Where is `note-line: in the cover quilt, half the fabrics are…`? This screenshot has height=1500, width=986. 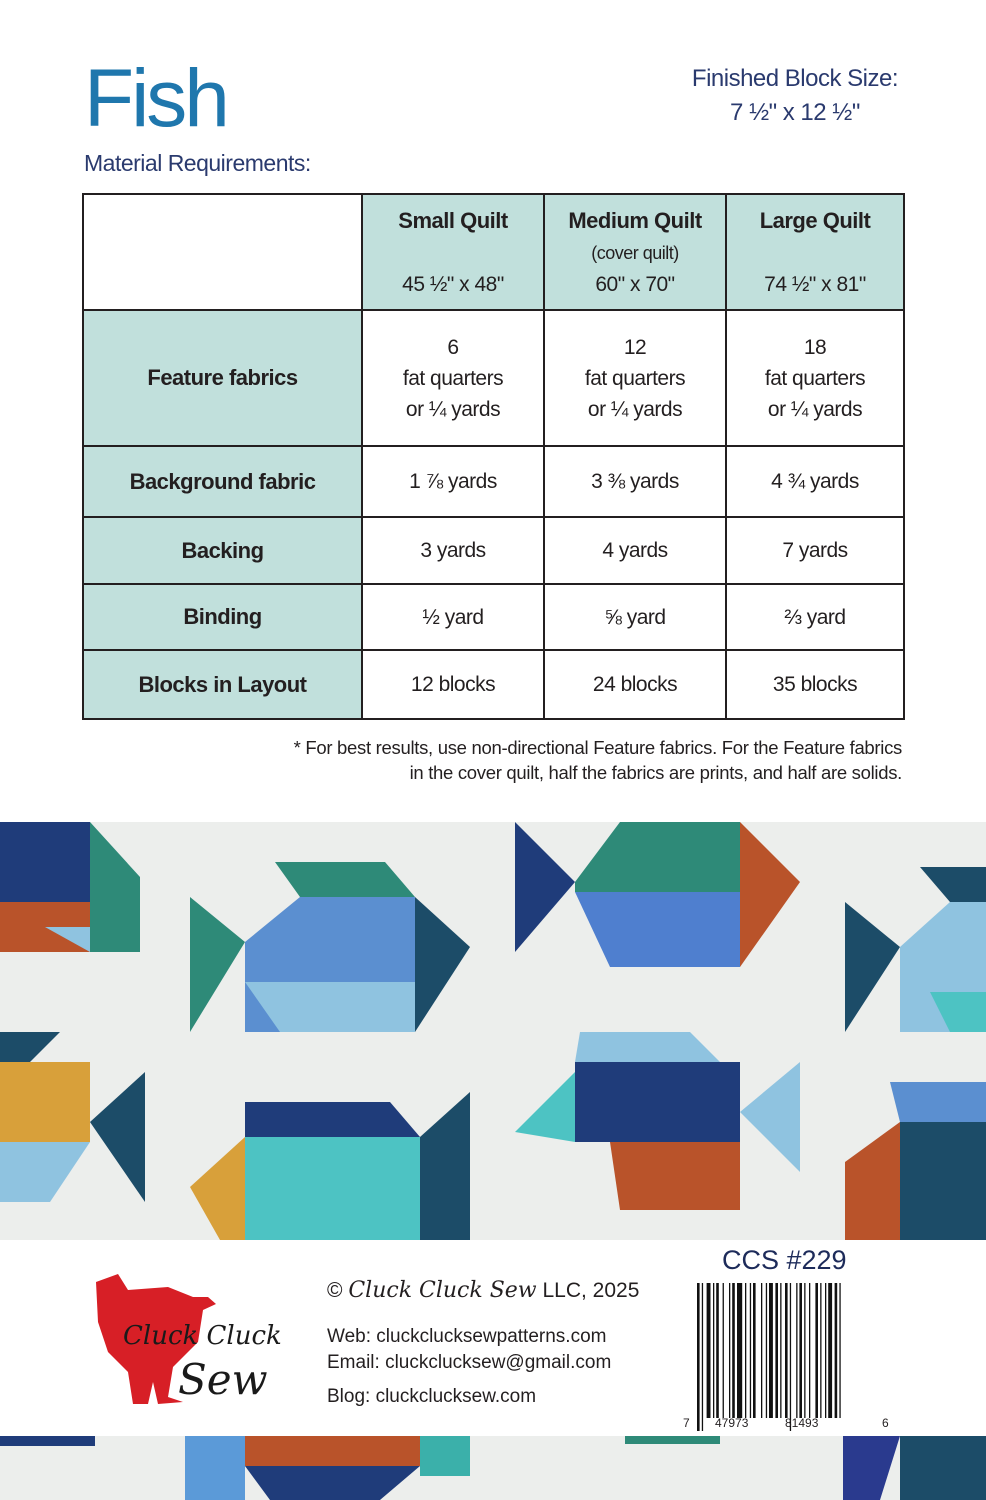 note-line: in the cover quilt, half the fabrics are… is located at coordinates (656, 772).